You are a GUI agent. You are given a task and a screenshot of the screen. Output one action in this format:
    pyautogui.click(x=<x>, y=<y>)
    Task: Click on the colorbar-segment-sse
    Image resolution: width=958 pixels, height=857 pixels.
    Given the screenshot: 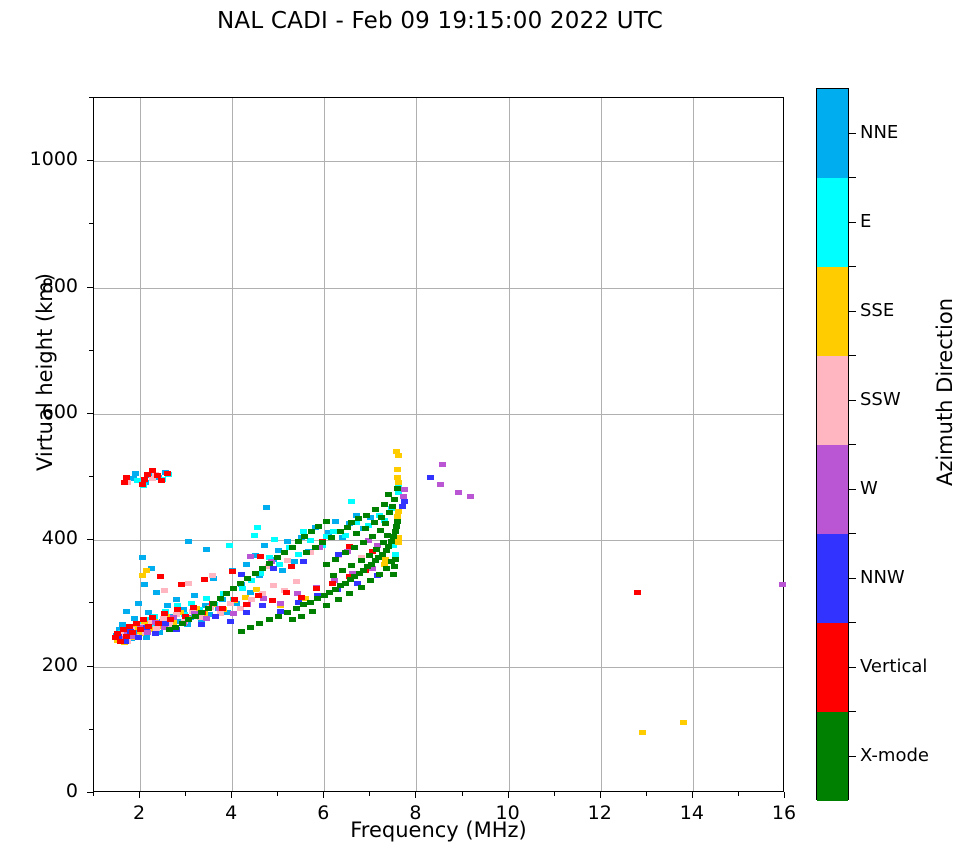 What is the action you would take?
    pyautogui.click(x=832, y=311)
    